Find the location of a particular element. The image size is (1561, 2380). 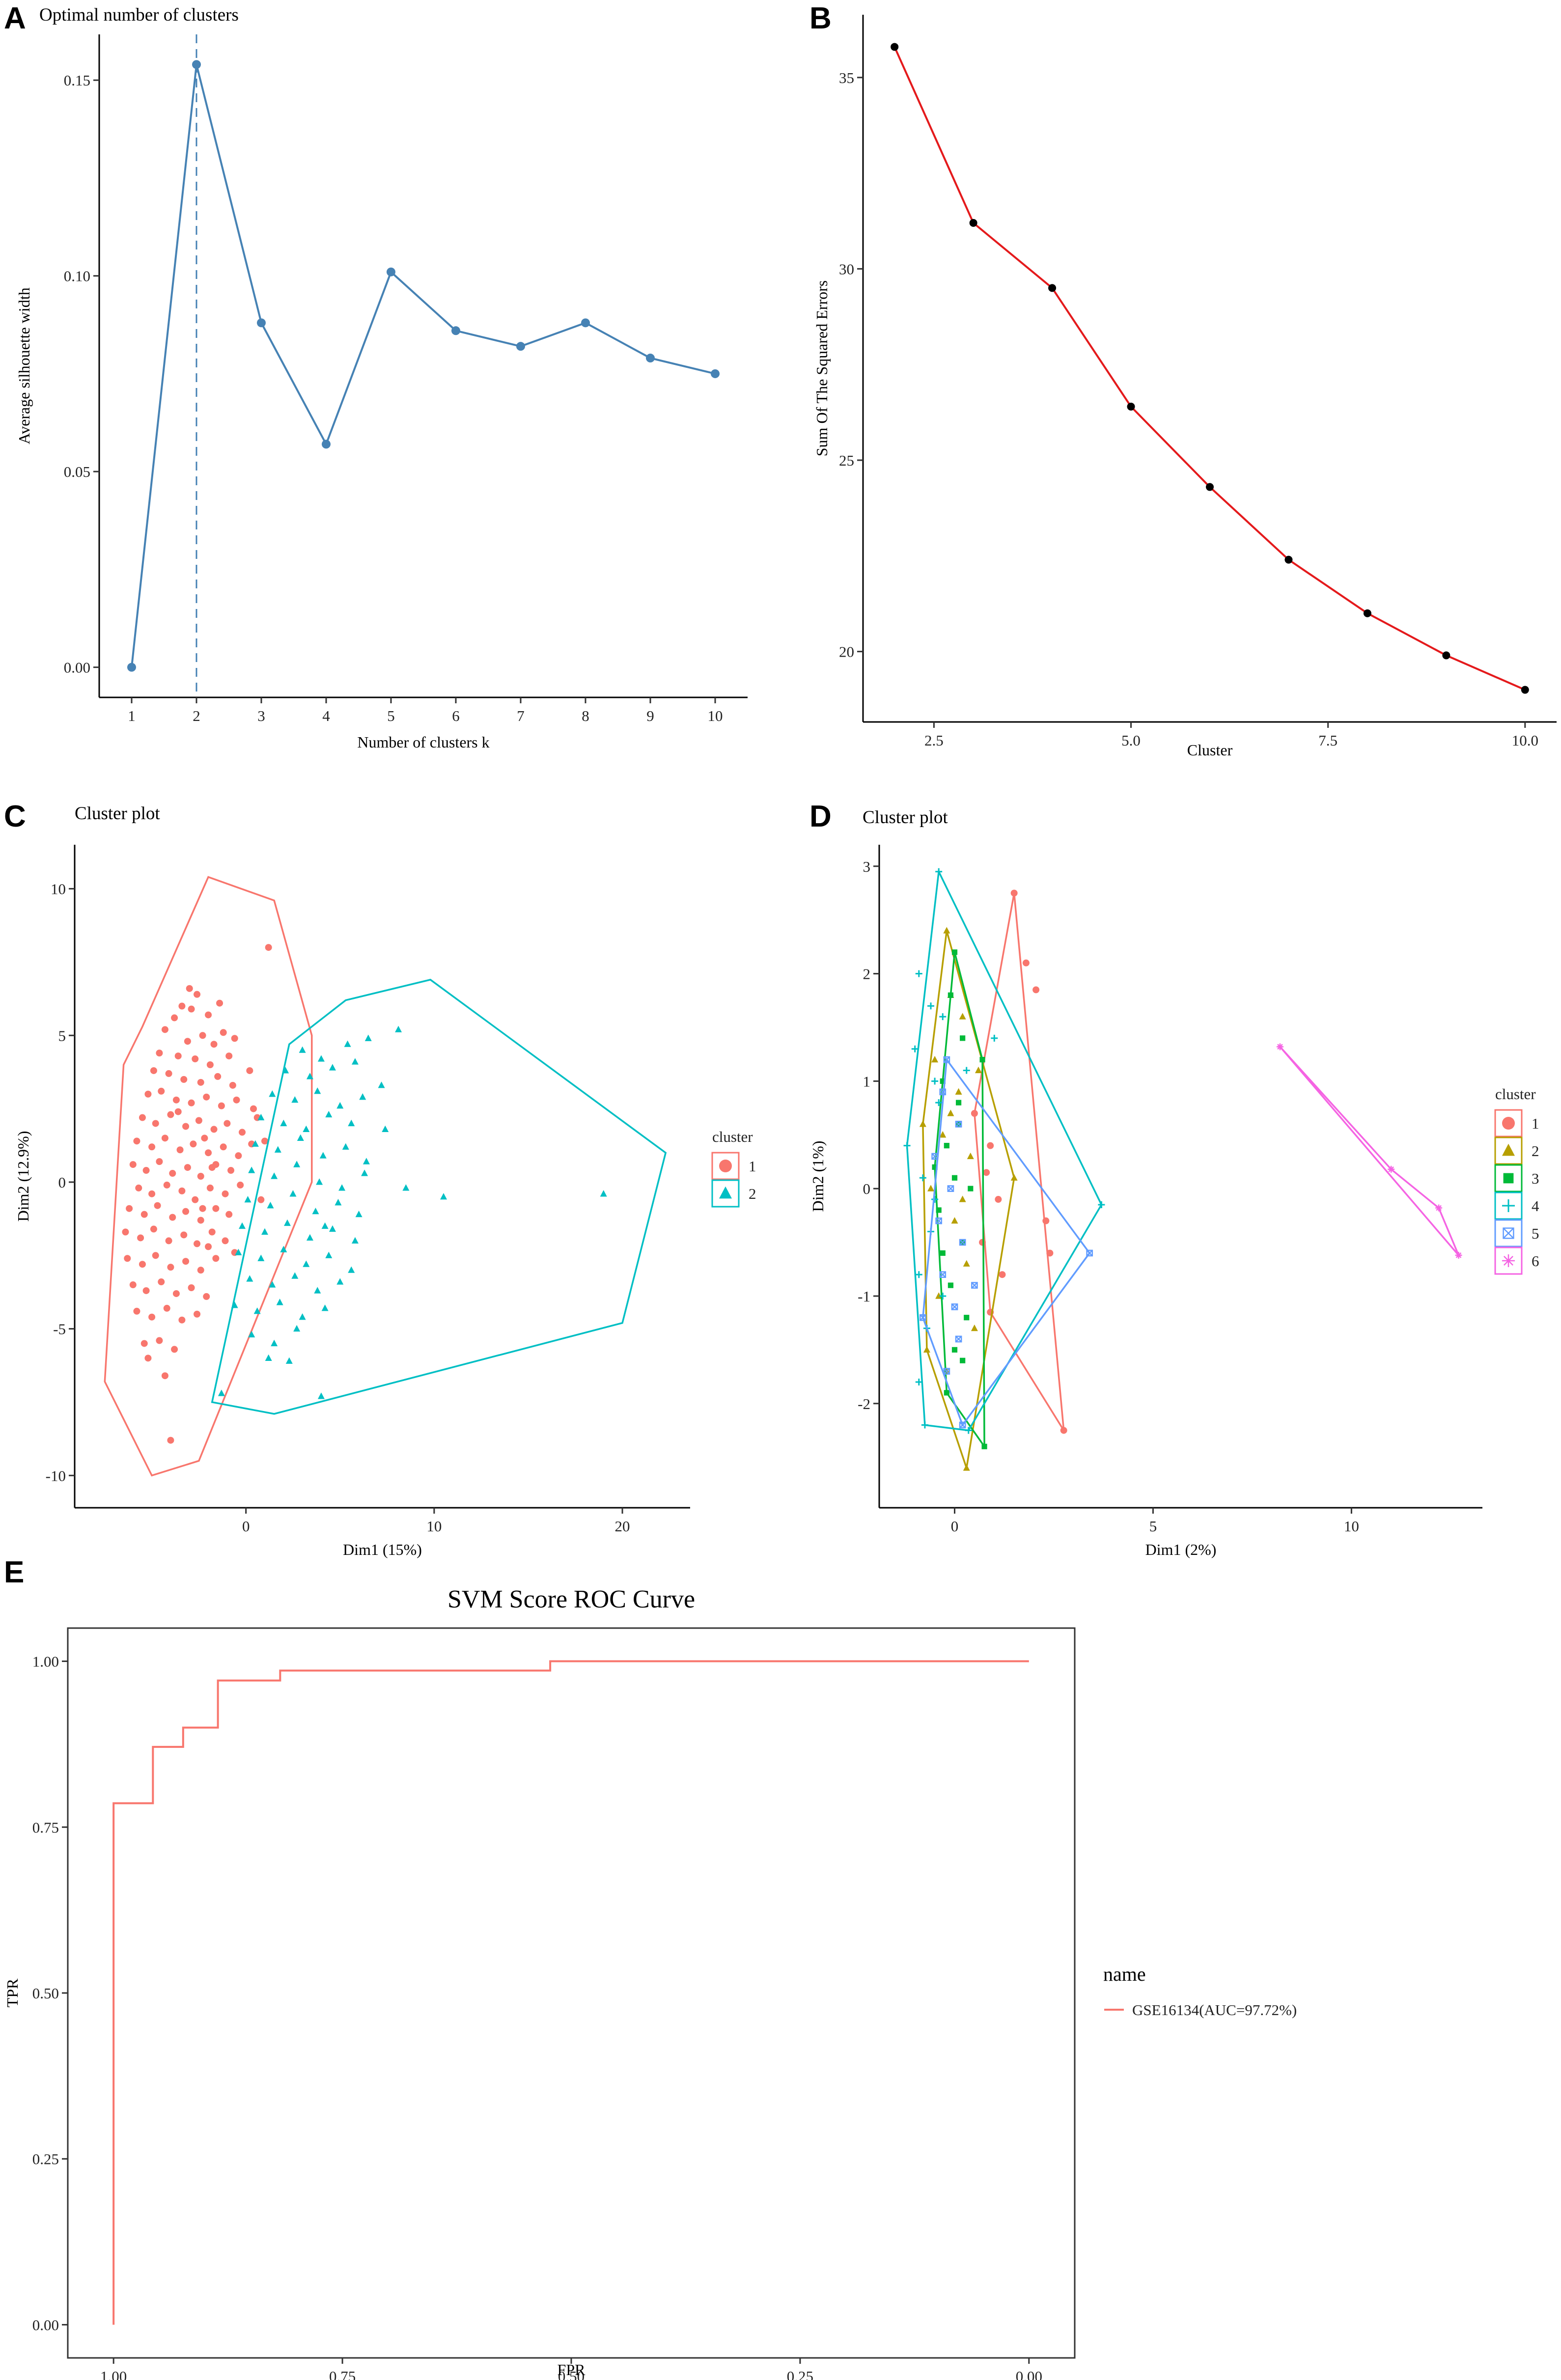

legend-title-d: cluster is located at coordinates (1515, 1094).